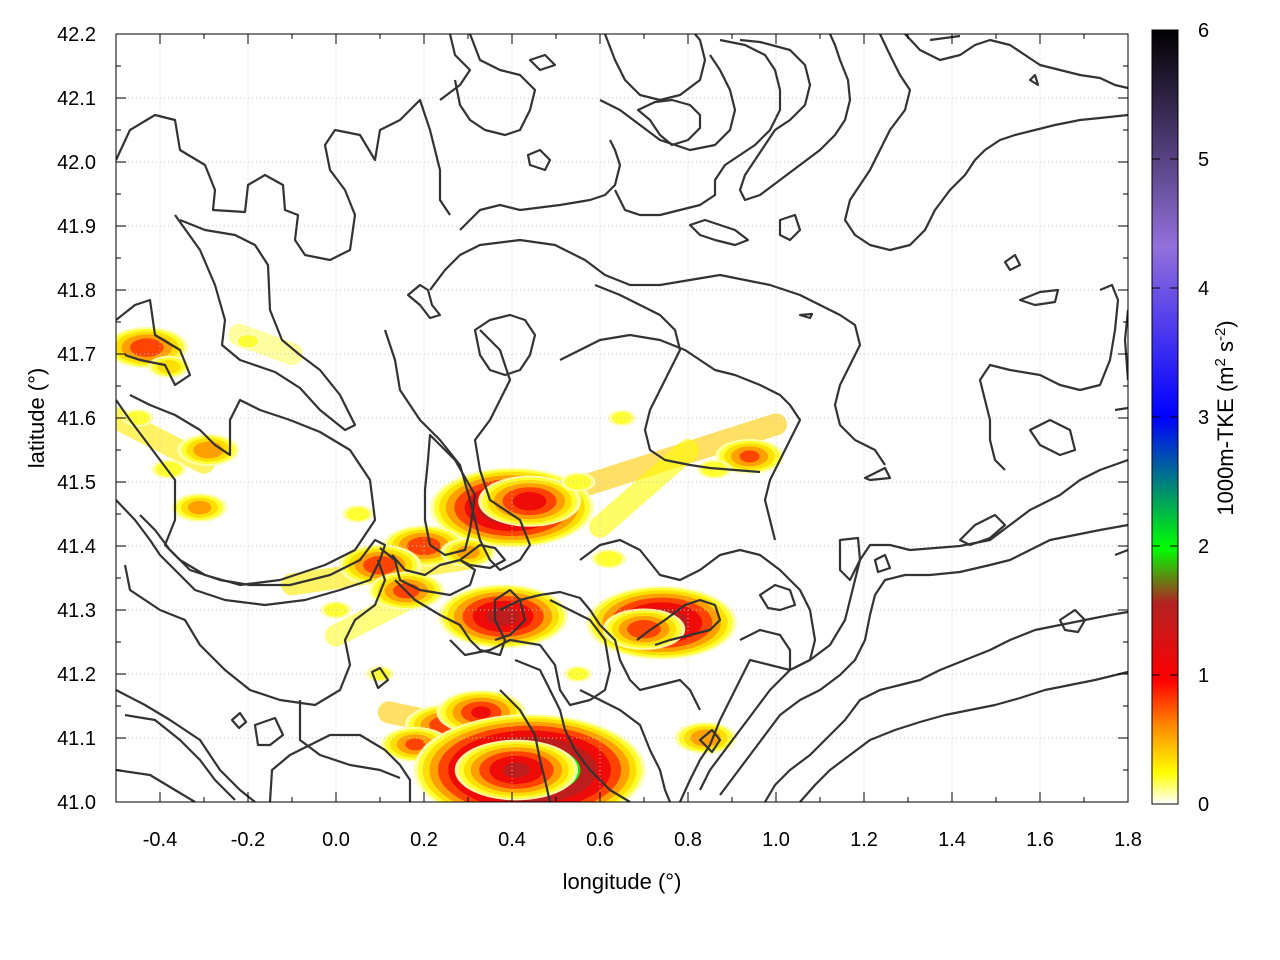 The image size is (1280, 960). Describe the element at coordinates (1203, 31) in the screenshot. I see `colorbar-tick-label: 6` at that location.